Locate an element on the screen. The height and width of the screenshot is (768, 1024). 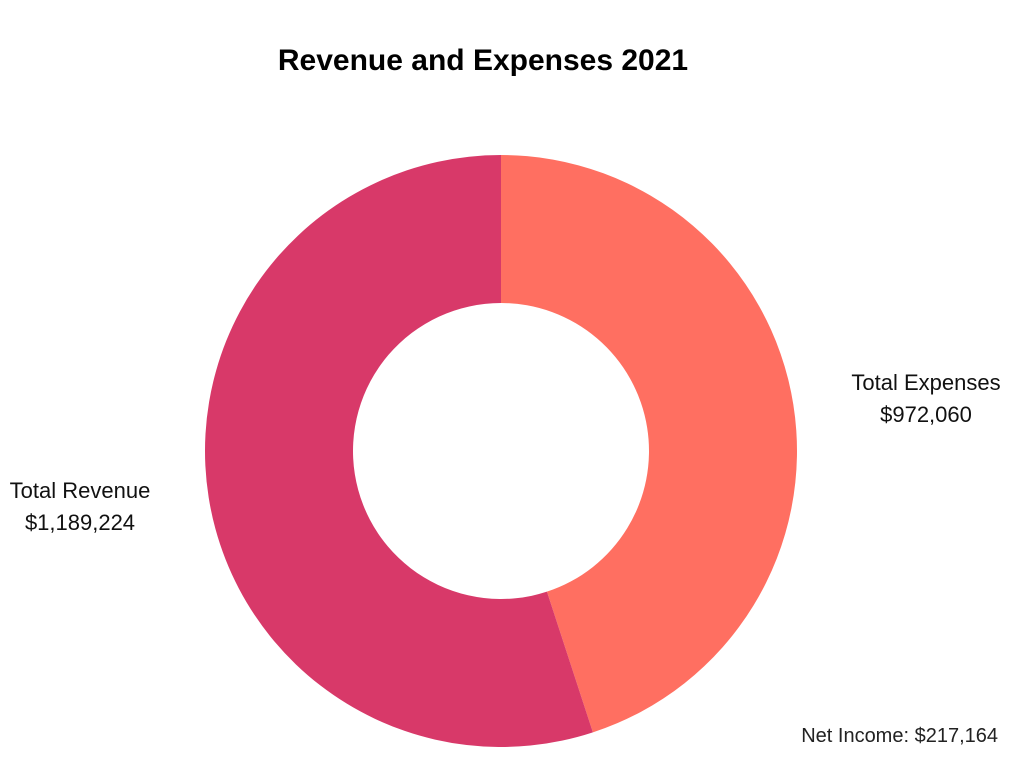
slice-label-revenue: Total Revenue is located at coordinates (80, 490).